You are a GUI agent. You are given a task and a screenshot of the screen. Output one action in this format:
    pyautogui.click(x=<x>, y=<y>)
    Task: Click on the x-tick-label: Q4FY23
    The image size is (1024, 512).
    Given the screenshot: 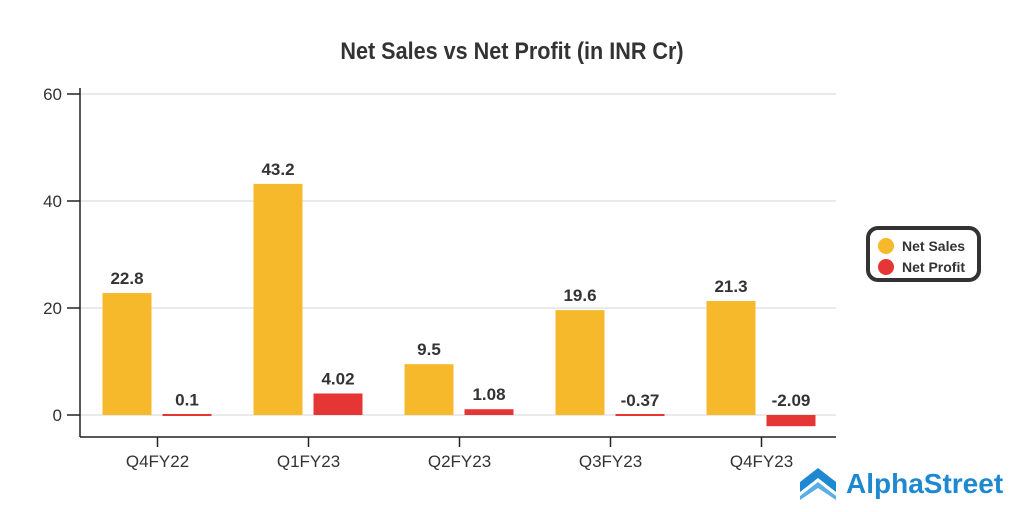 What is the action you would take?
    pyautogui.click(x=761, y=461)
    